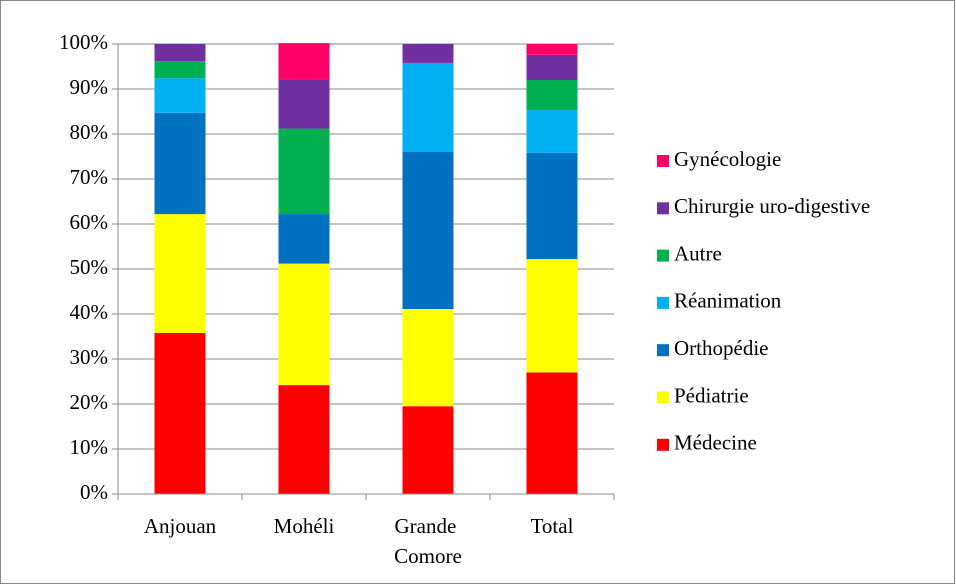 The height and width of the screenshot is (585, 956). I want to click on x-tick-label: Total, so click(552, 526).